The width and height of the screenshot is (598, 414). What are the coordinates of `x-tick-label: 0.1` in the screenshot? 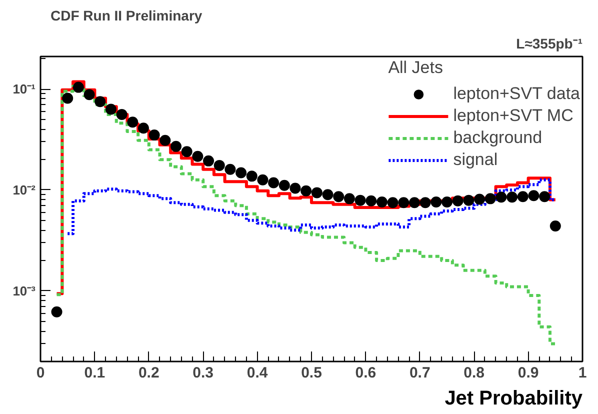 It's located at (95, 373).